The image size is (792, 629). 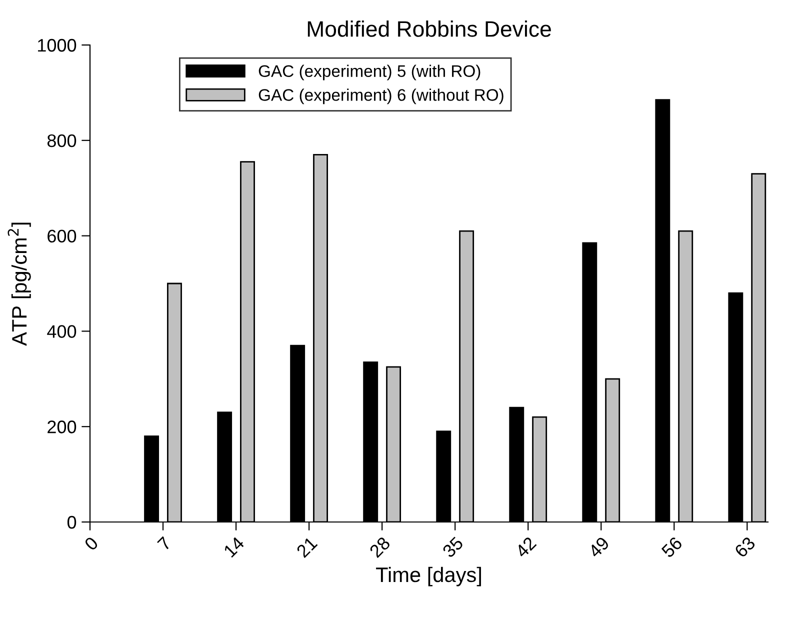 I want to click on legend-label: GAC (experiment) 5 (with RO), so click(x=369, y=72).